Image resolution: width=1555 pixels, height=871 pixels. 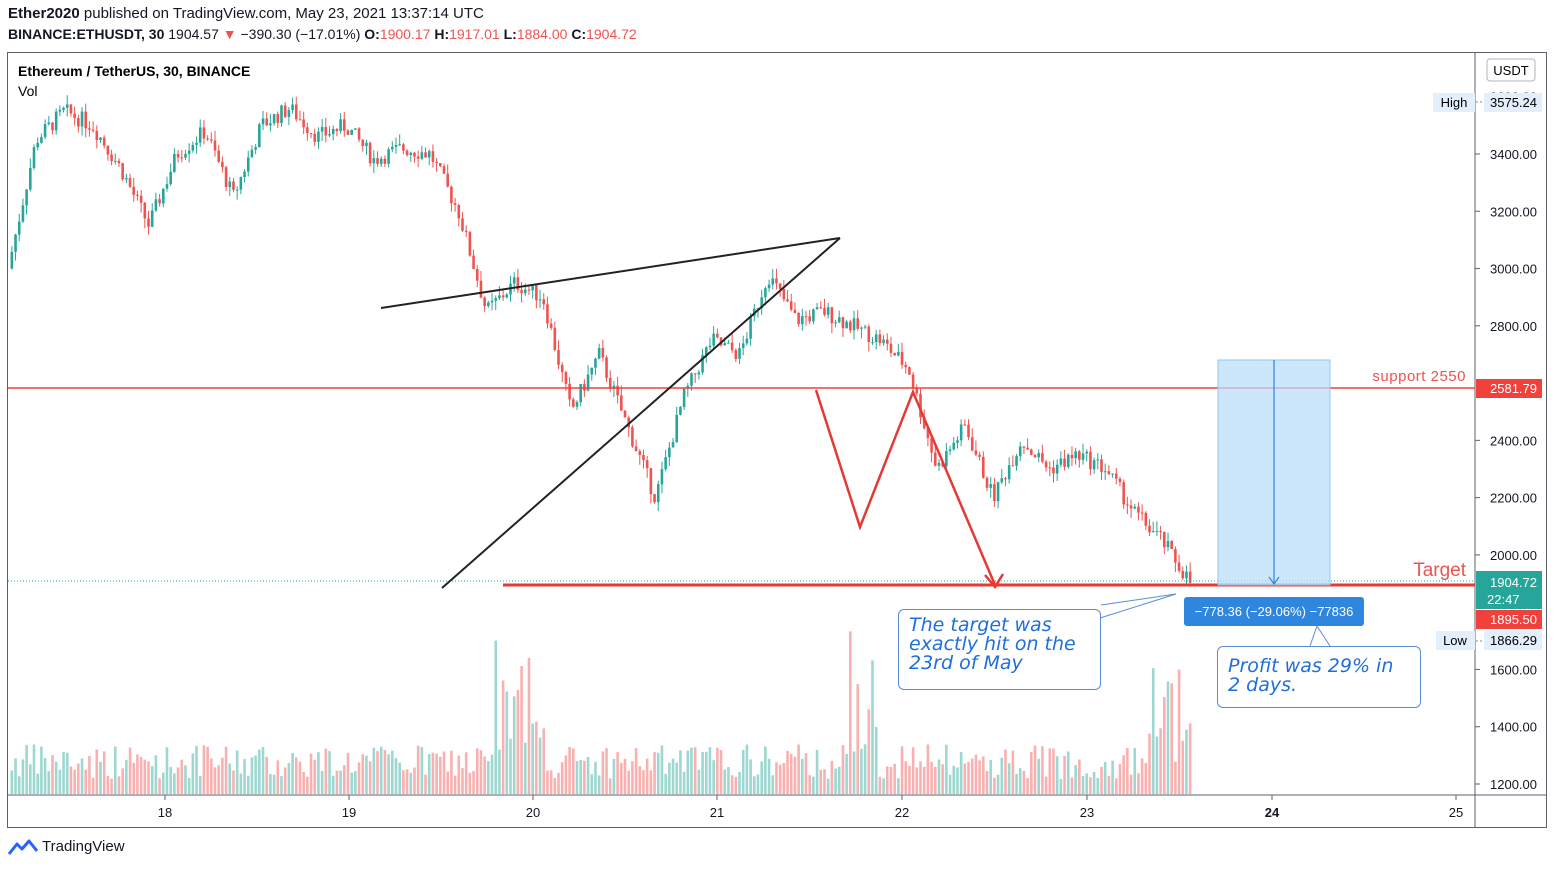 I want to click on time-tick-label: 25, so click(x=1456, y=812).